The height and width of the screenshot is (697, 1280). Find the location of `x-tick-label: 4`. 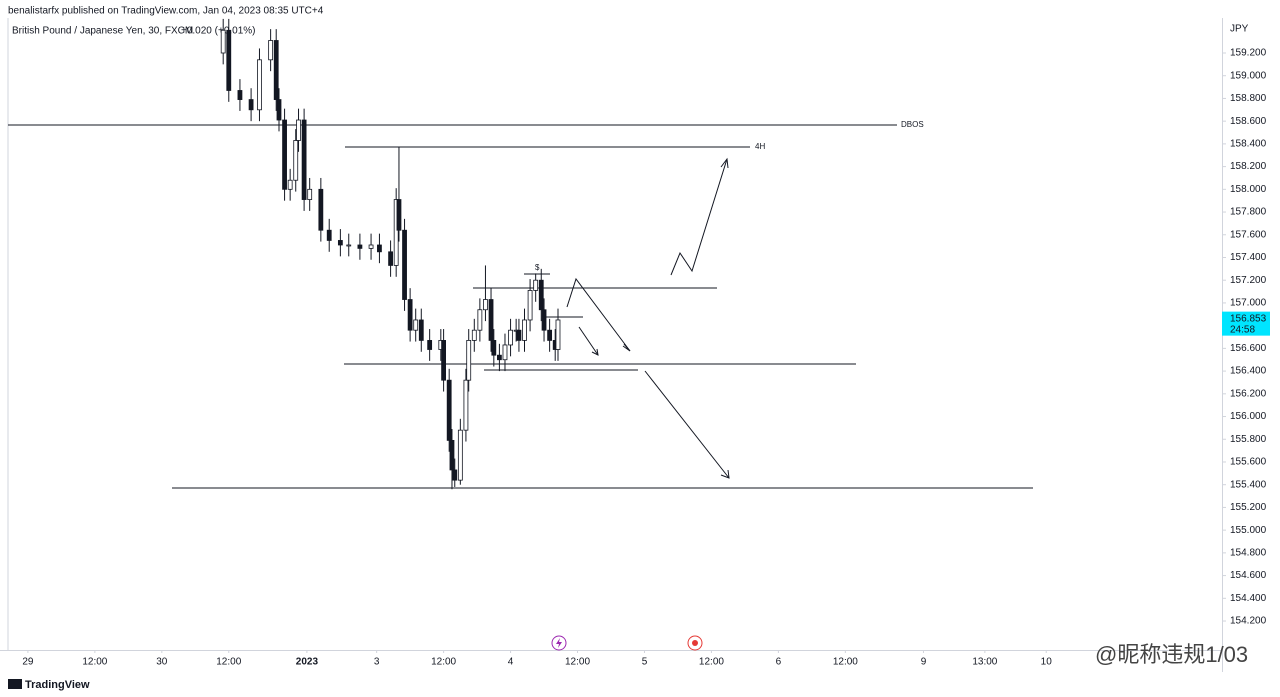

x-tick-label: 4 is located at coordinates (511, 662).